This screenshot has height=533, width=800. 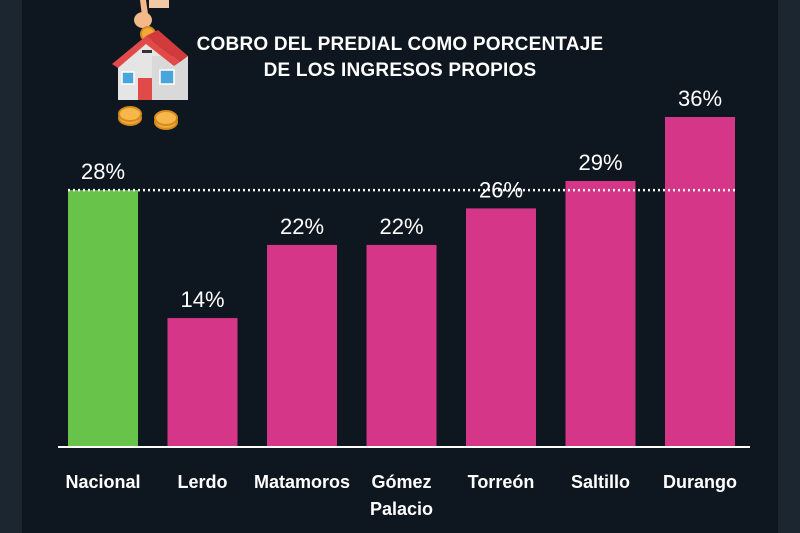 I want to click on category-label: Saltillo, so click(x=600, y=482).